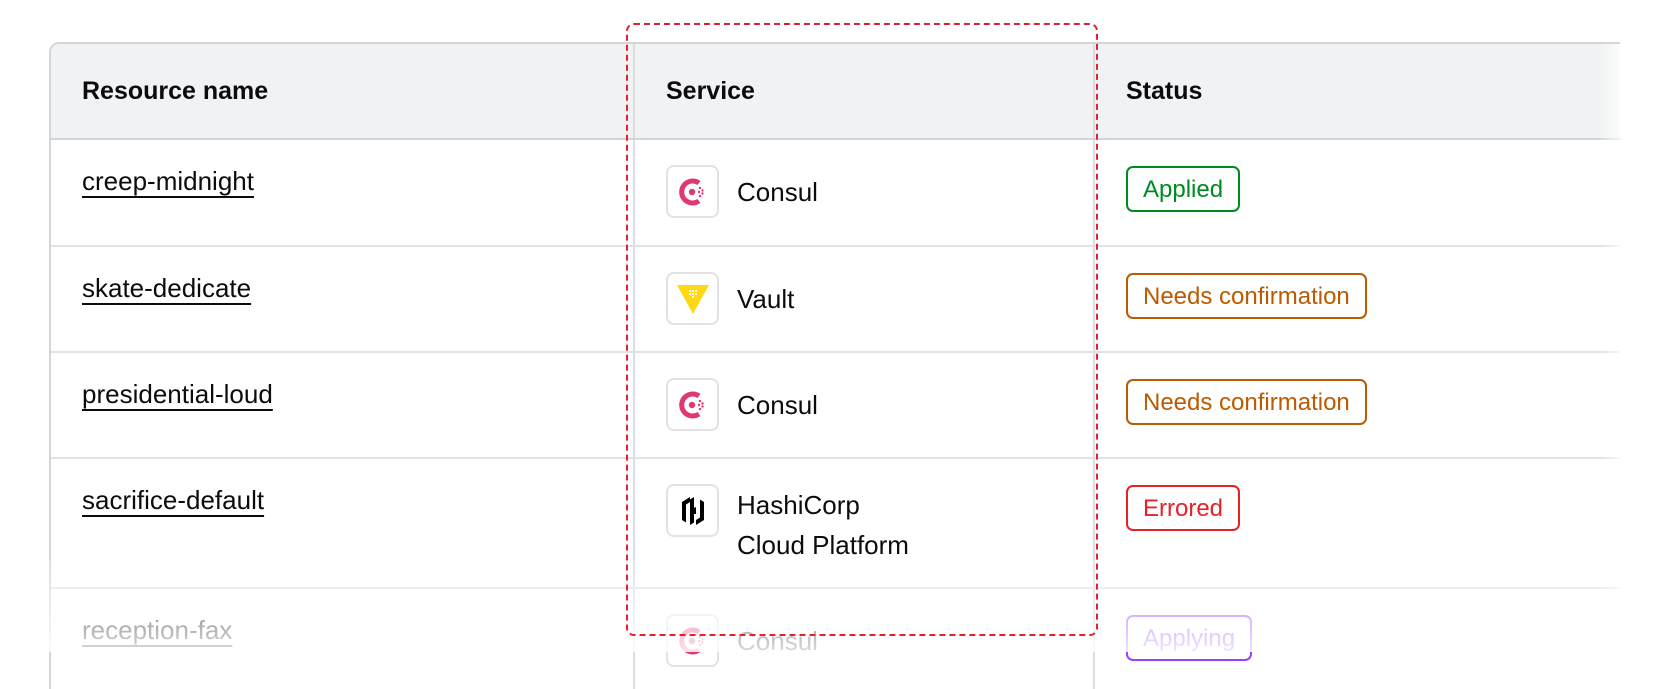  Describe the element at coordinates (864, 91) in the screenshot. I see `column-header-service: Service` at that location.